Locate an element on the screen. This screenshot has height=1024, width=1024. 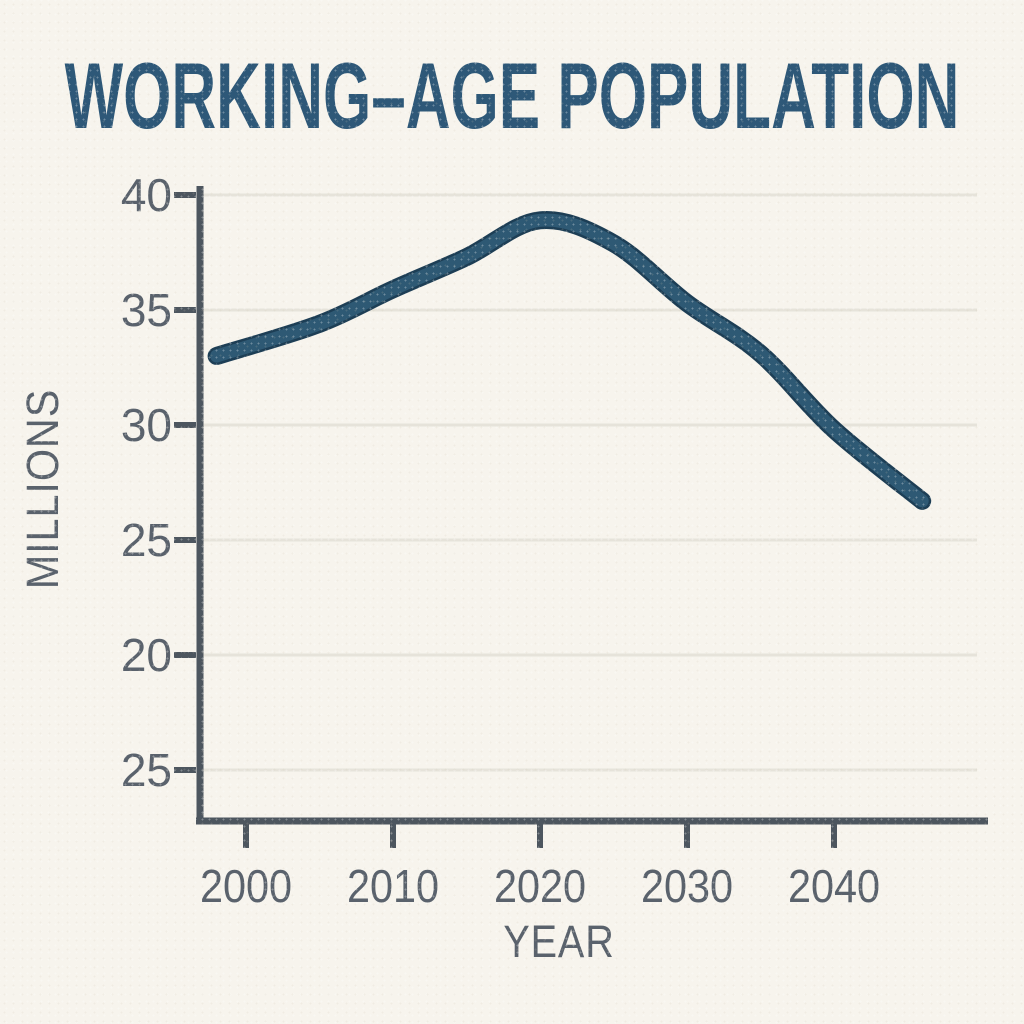
x-tick-label: 2040 is located at coordinates (834, 887).